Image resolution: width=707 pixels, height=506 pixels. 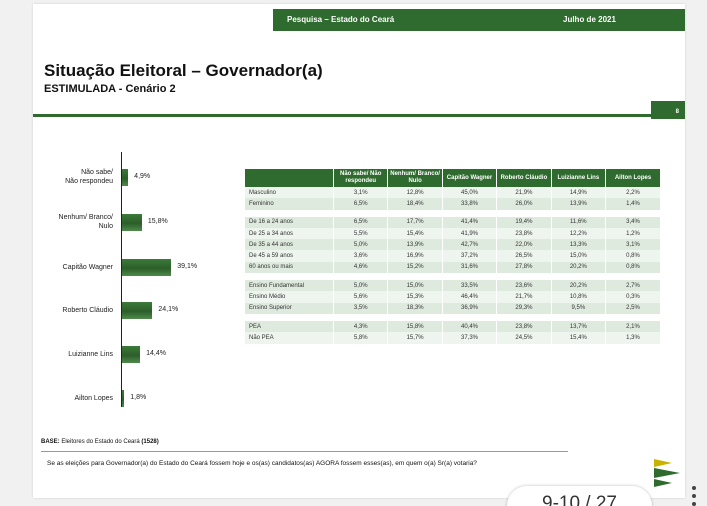 What do you see at coordinates (452, 326) in the screenshot?
I see `table-row: PEA 4,3% 15,8% 40,4% 23,8% 13,7% 2,1%` at bounding box center [452, 326].